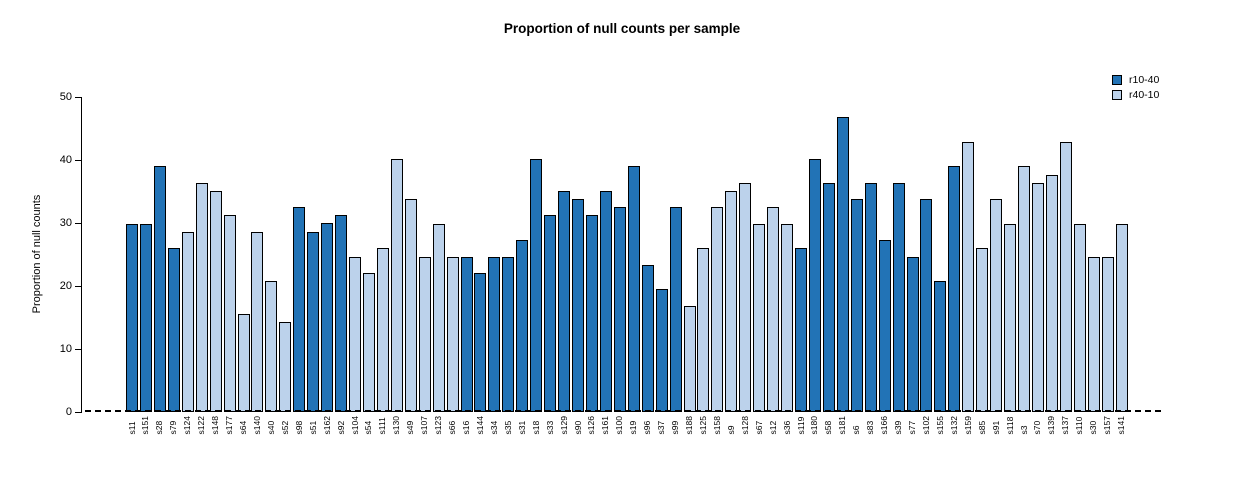 This screenshot has height=500, width=1238. Describe the element at coordinates (996, 305) in the screenshot. I see `bar-s91` at that location.